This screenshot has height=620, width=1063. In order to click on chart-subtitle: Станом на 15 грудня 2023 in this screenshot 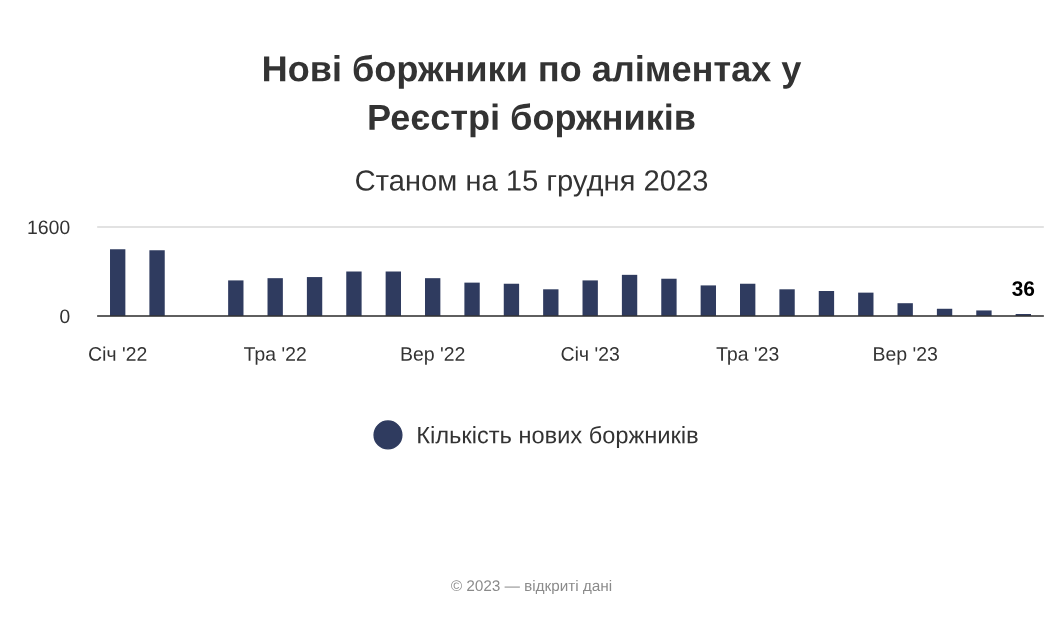, I will do `click(532, 183)`.